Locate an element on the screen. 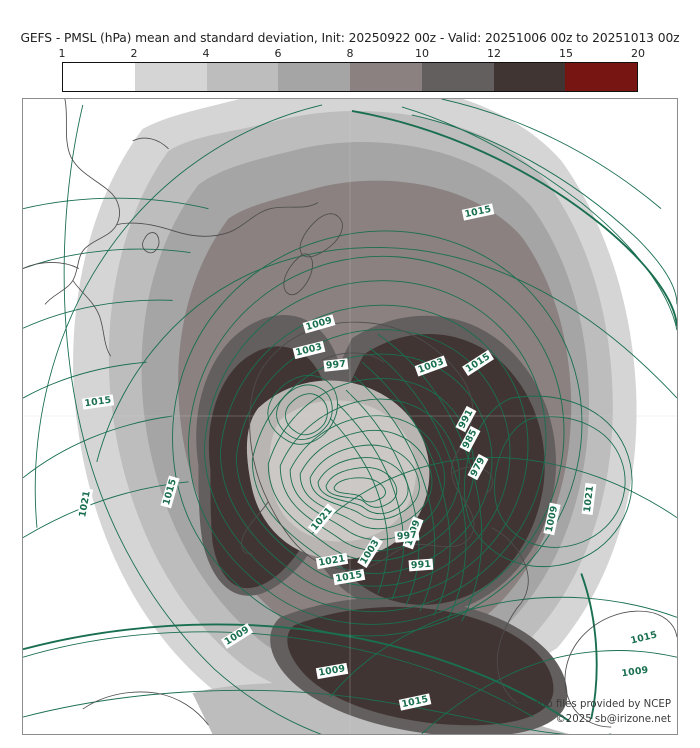 This screenshot has height=748, width=700. sd-plateau-lighter is located at coordinates (343, 471).